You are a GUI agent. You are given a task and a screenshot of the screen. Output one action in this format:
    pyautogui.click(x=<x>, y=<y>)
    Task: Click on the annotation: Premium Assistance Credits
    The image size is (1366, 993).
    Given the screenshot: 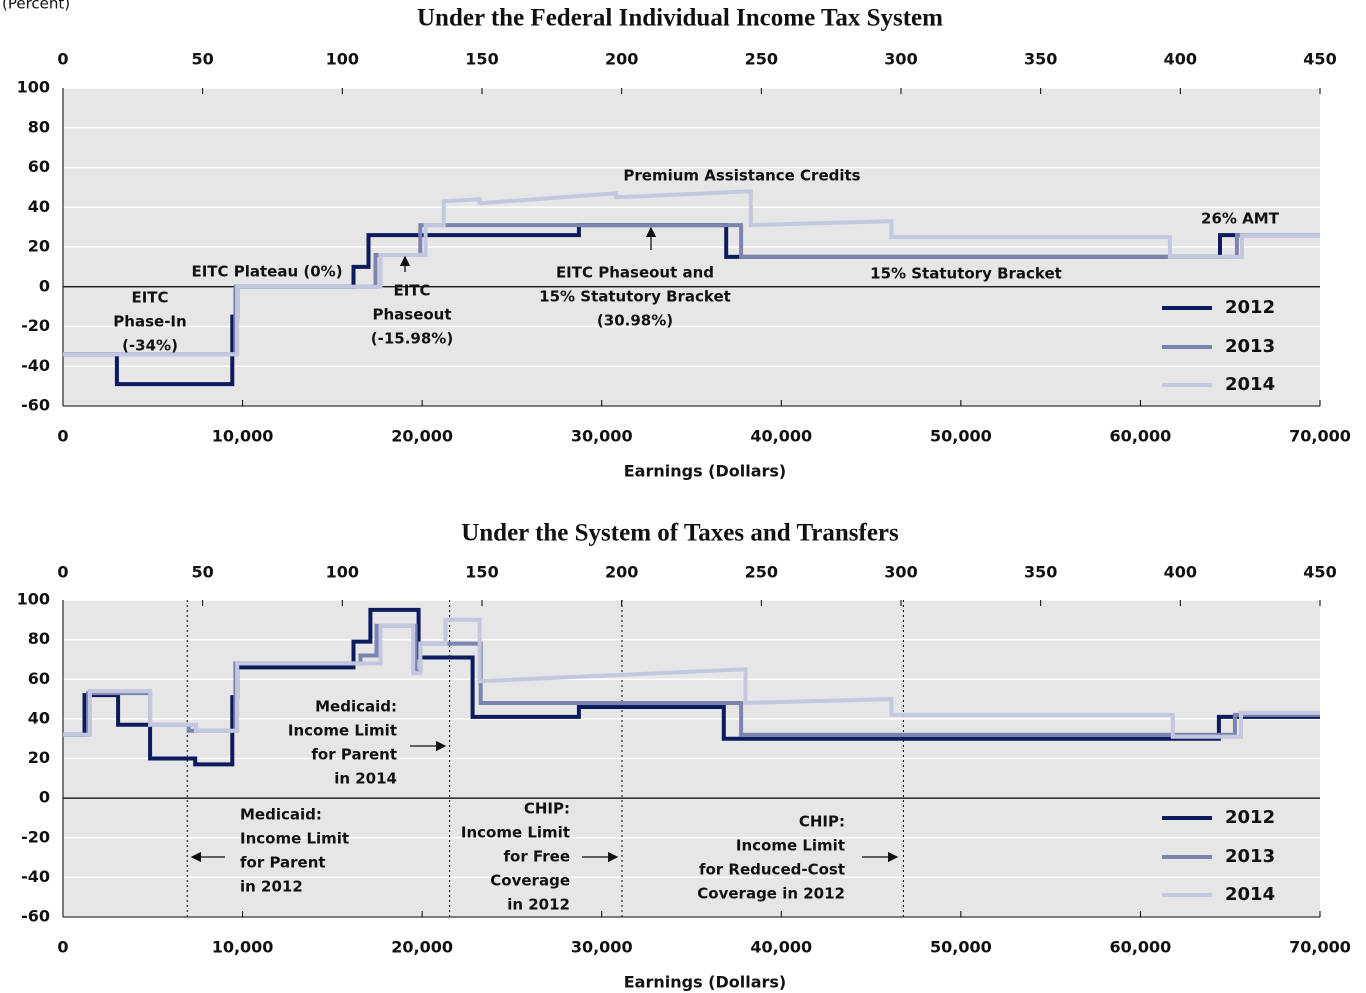 What is the action you would take?
    pyautogui.click(x=741, y=176)
    